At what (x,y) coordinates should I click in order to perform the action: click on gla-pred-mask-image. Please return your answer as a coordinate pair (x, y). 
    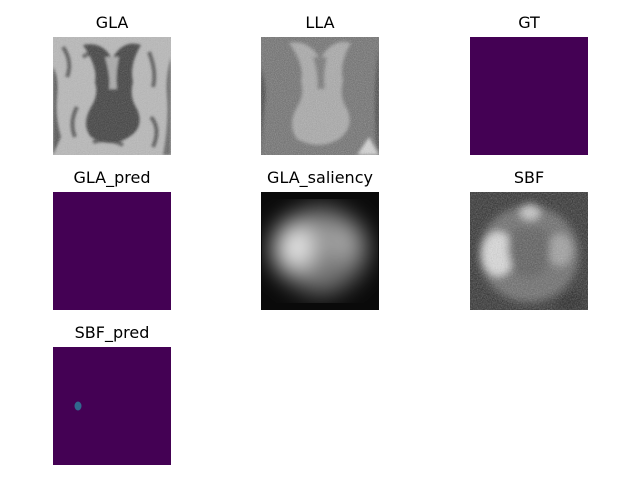
    Looking at the image, I should click on (112, 251).